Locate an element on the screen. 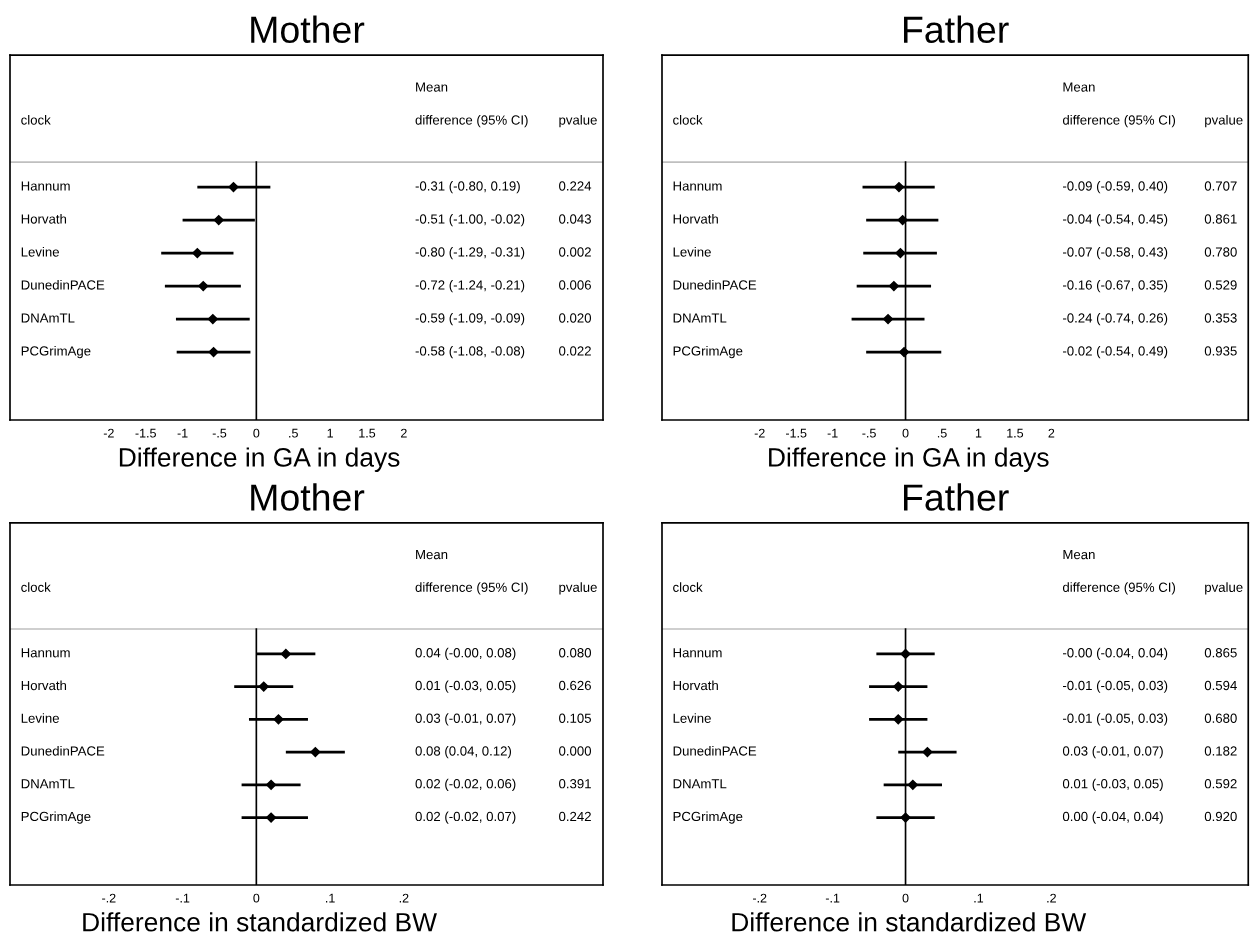  annotation: 0.02 (-0.02, 0.06) is located at coordinates (465, 784).